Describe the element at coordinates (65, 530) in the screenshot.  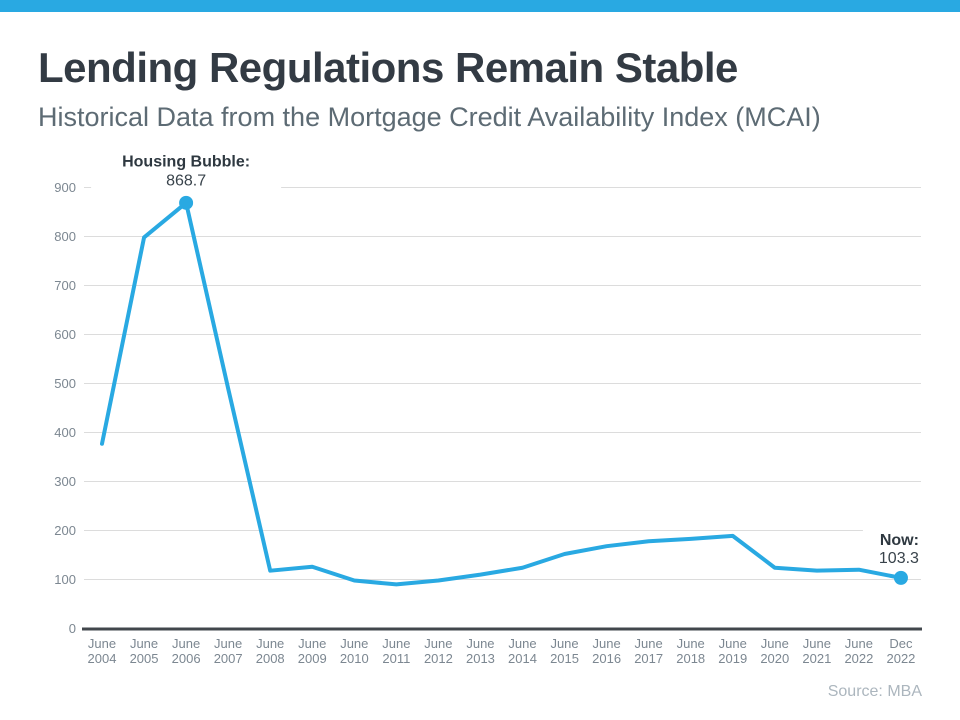
I see `y-tick-label: 200` at that location.